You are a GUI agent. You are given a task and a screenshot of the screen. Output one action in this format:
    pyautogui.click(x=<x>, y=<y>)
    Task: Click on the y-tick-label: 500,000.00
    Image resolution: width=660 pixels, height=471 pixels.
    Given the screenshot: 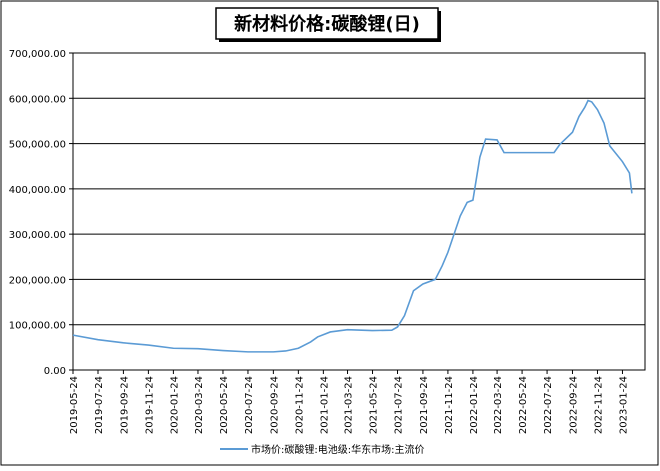 What is the action you would take?
    pyautogui.click(x=37, y=145)
    